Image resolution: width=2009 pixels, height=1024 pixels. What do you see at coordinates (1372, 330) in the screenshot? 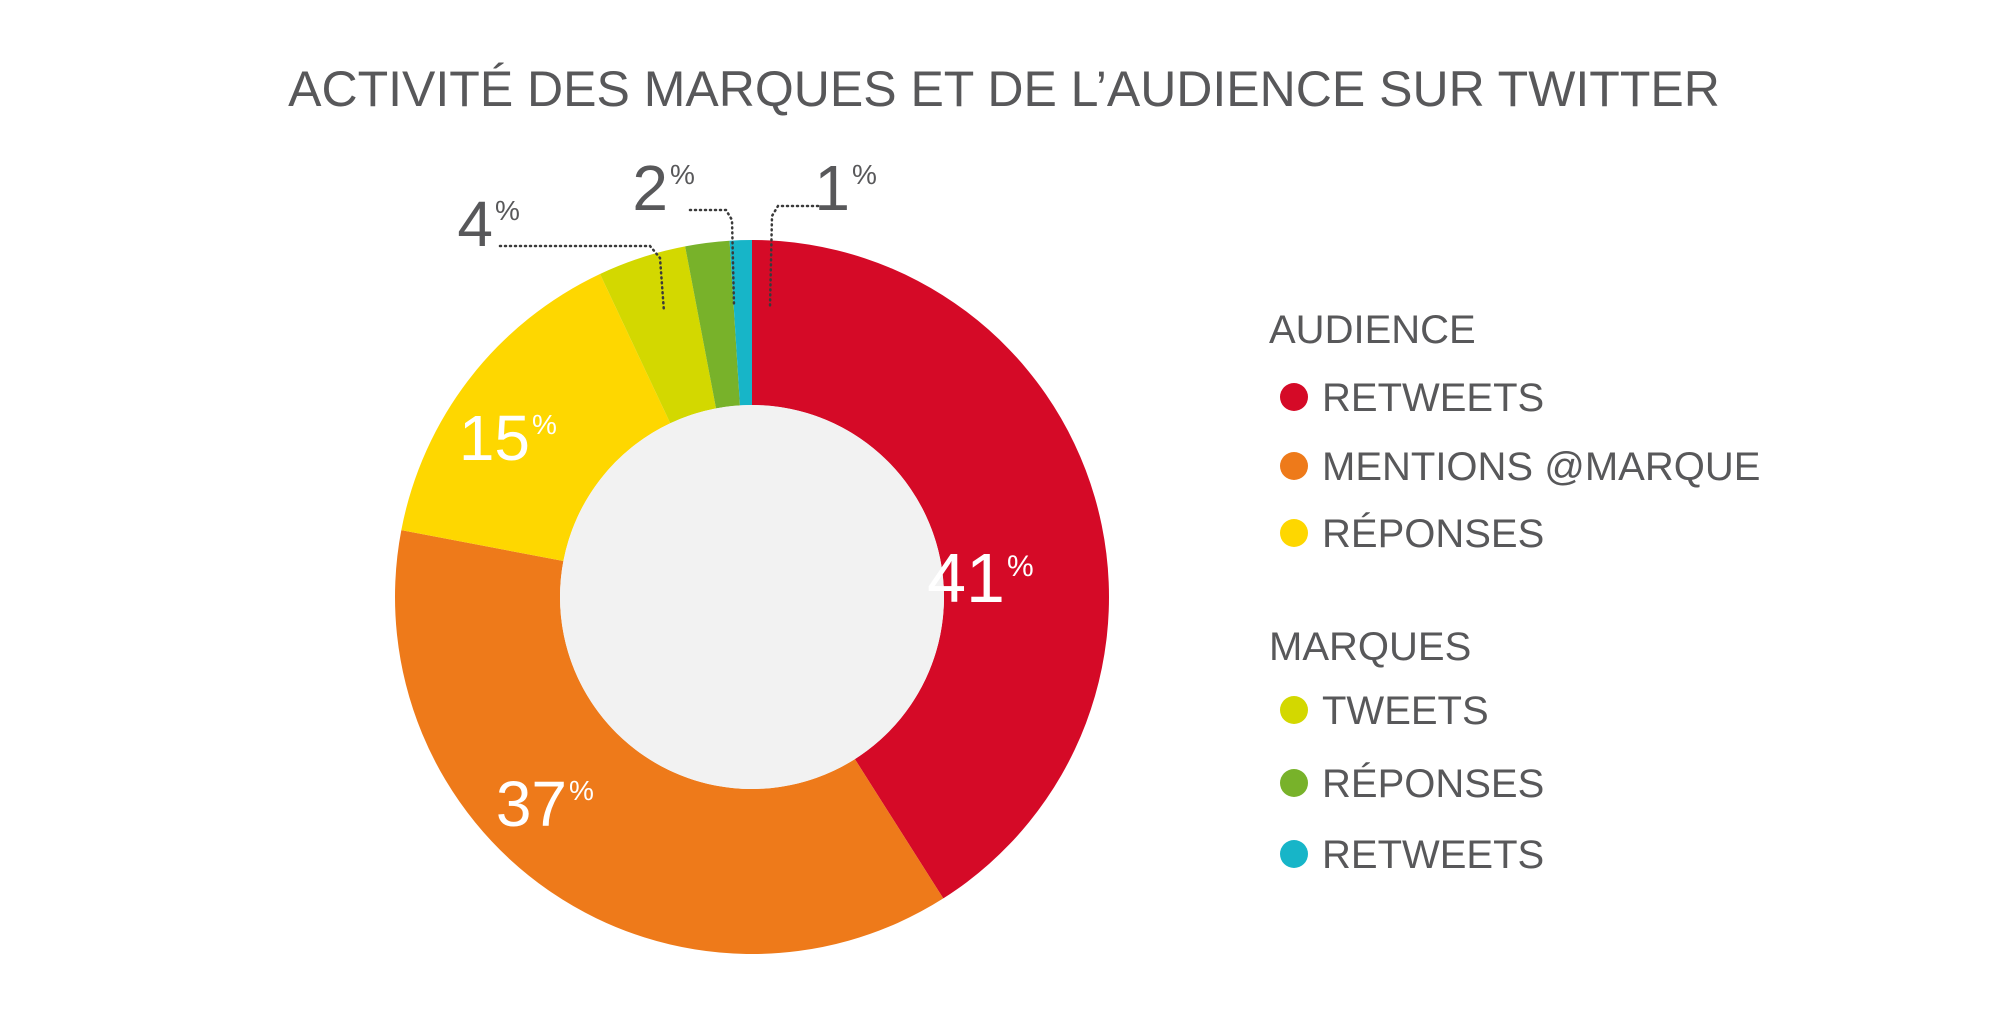
I see `legend-group-title: AUDIENCE` at bounding box center [1372, 330].